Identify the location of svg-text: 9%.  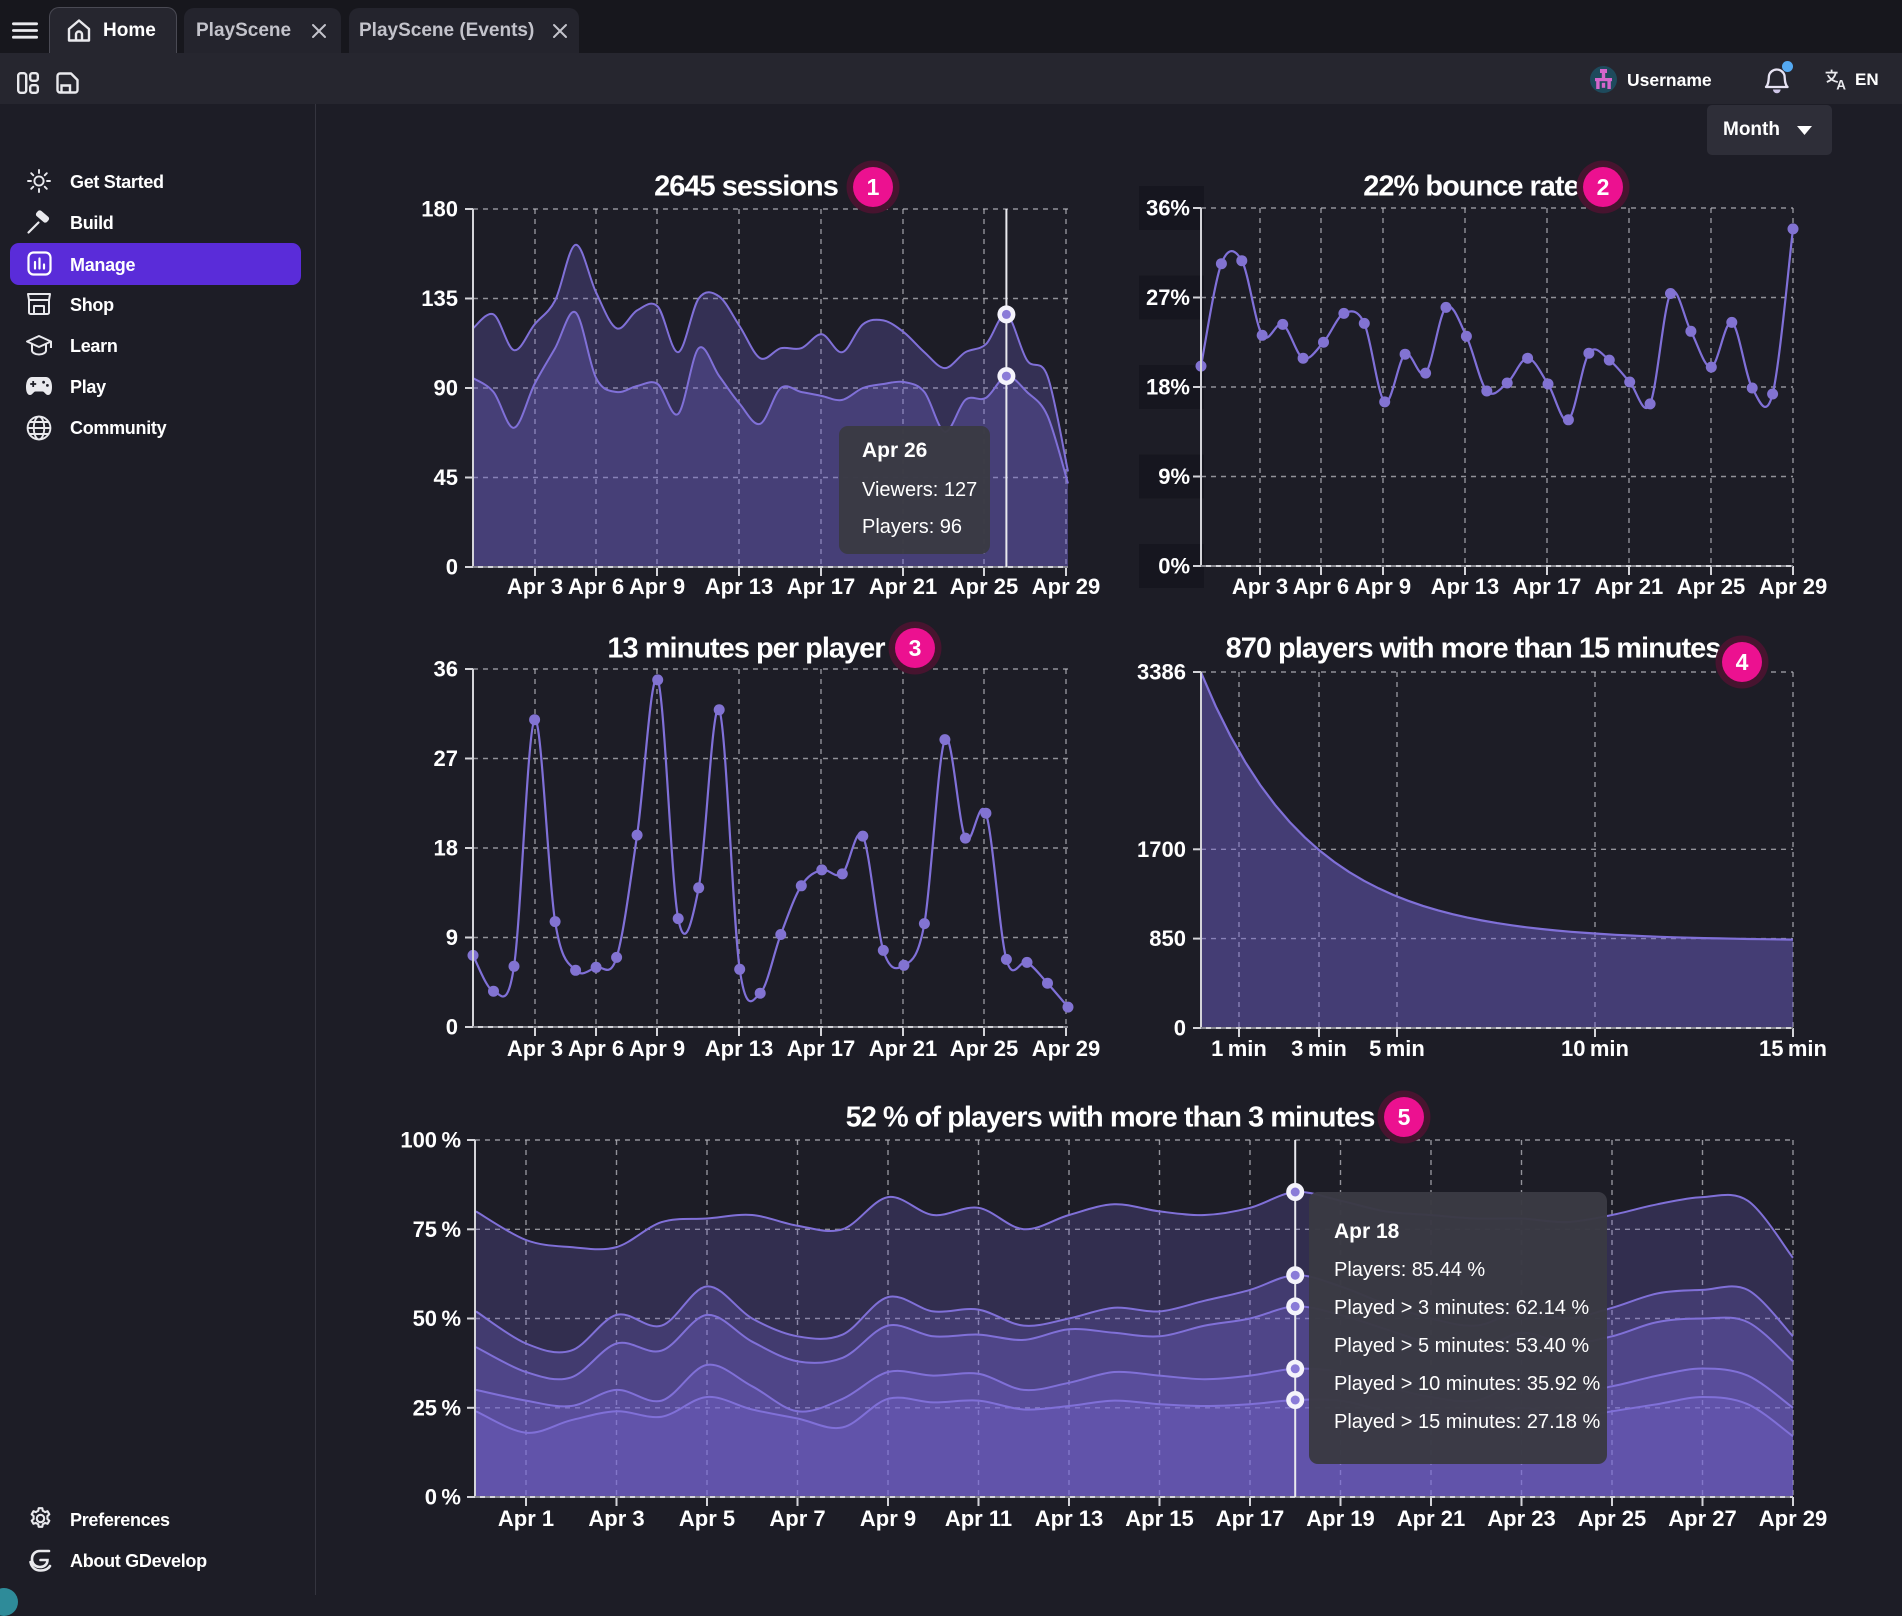
(1174, 476).